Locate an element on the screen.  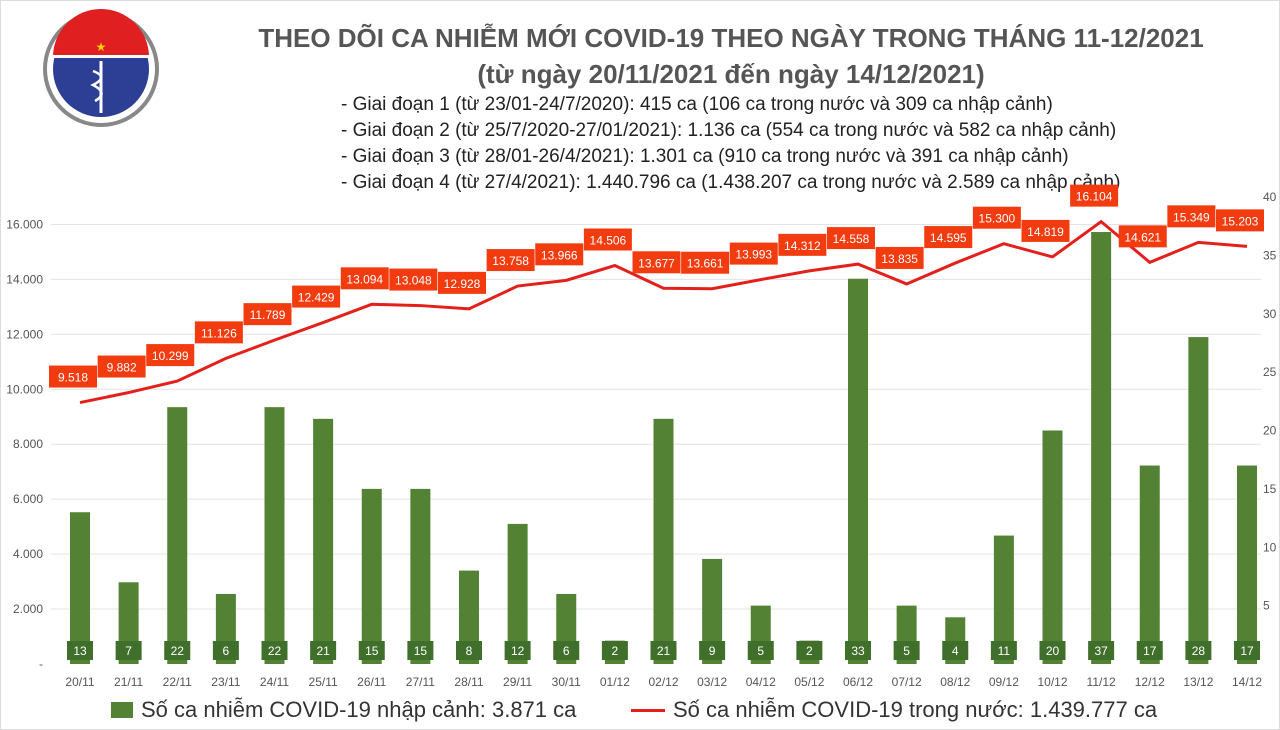
bar-data-label: 21 is located at coordinates (323, 651).